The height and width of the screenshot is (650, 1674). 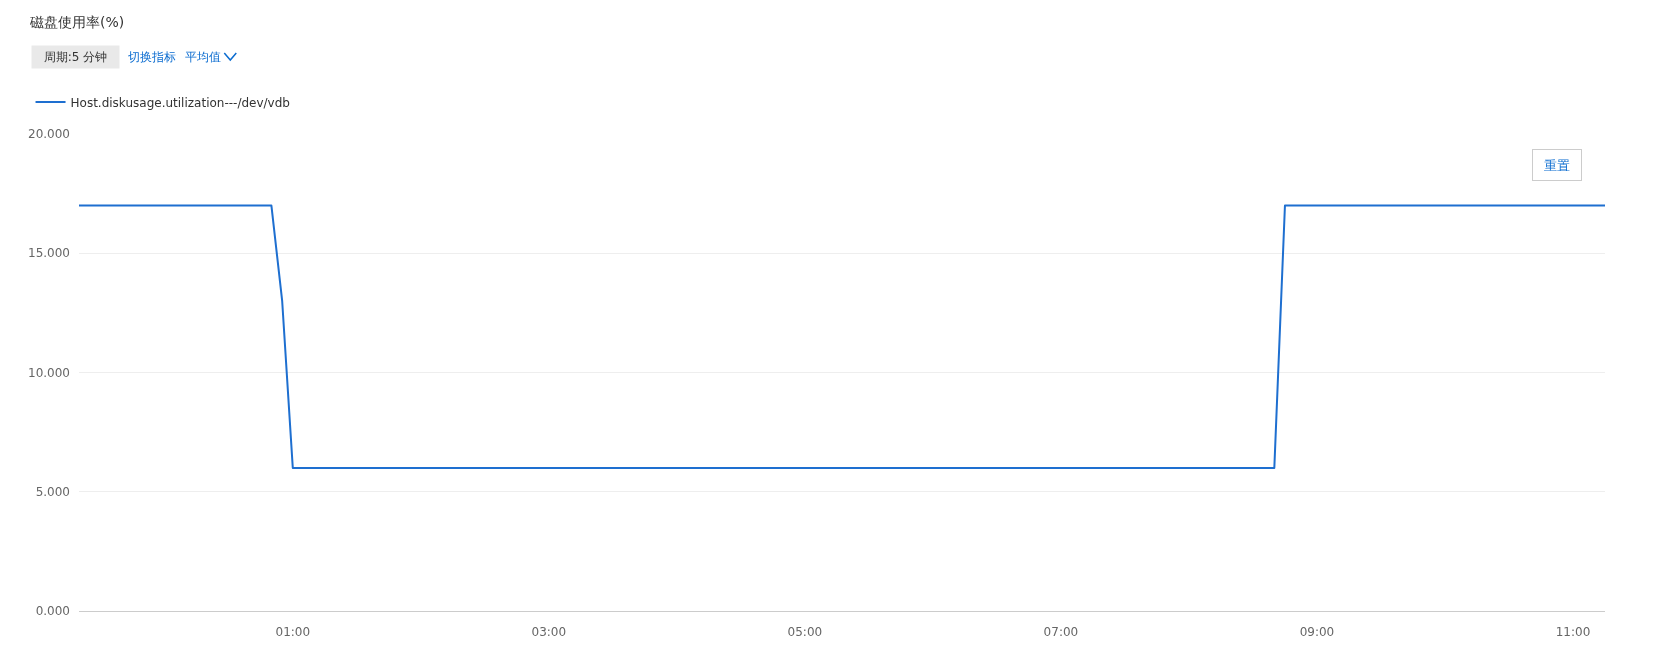 What do you see at coordinates (152, 57) in the screenshot?
I see `text: 切换指标` at bounding box center [152, 57].